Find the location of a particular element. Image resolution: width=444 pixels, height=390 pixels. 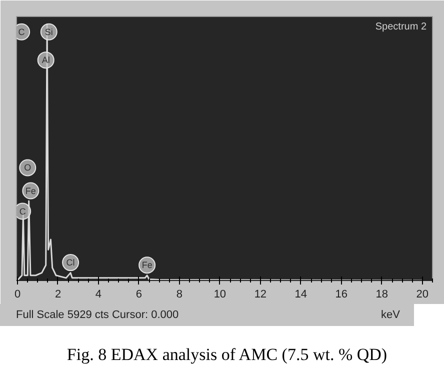

annotation: Spectrum 2 is located at coordinates (401, 27).